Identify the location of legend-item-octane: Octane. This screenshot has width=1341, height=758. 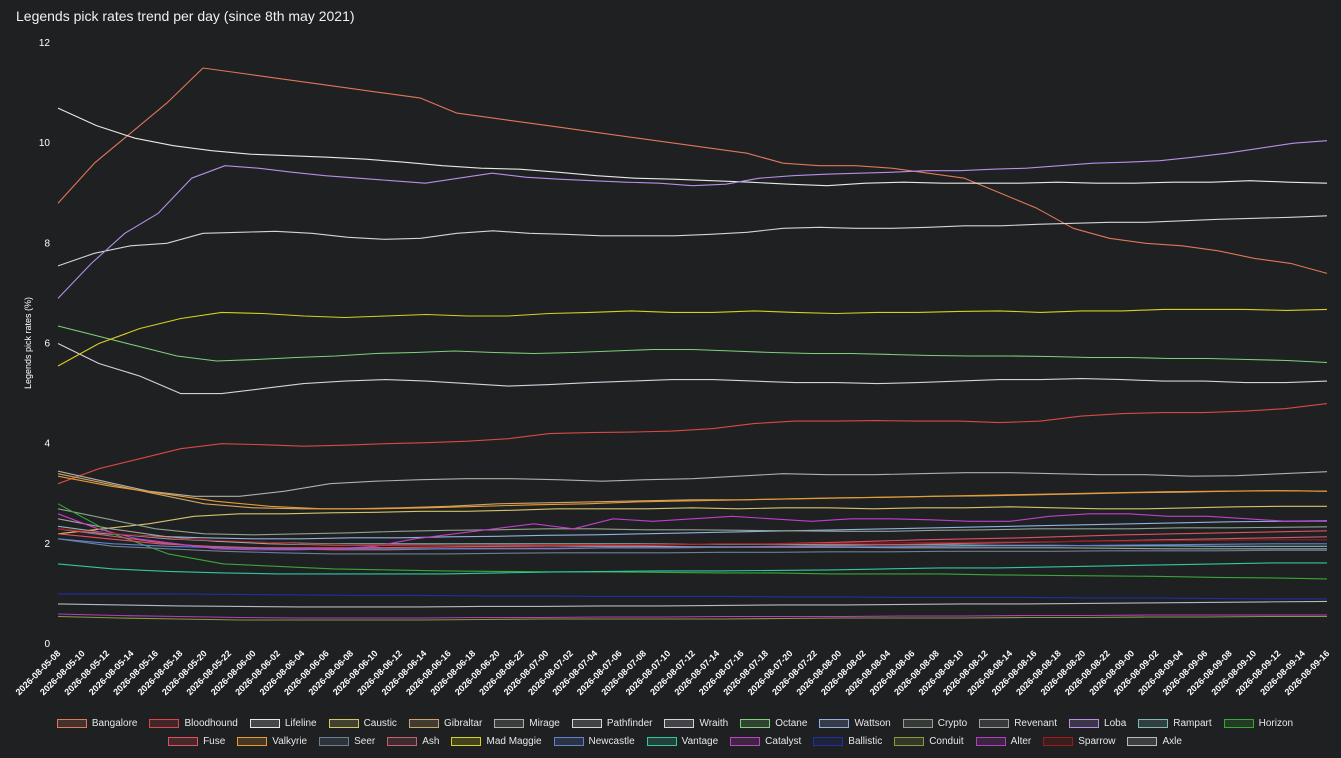
(773, 723).